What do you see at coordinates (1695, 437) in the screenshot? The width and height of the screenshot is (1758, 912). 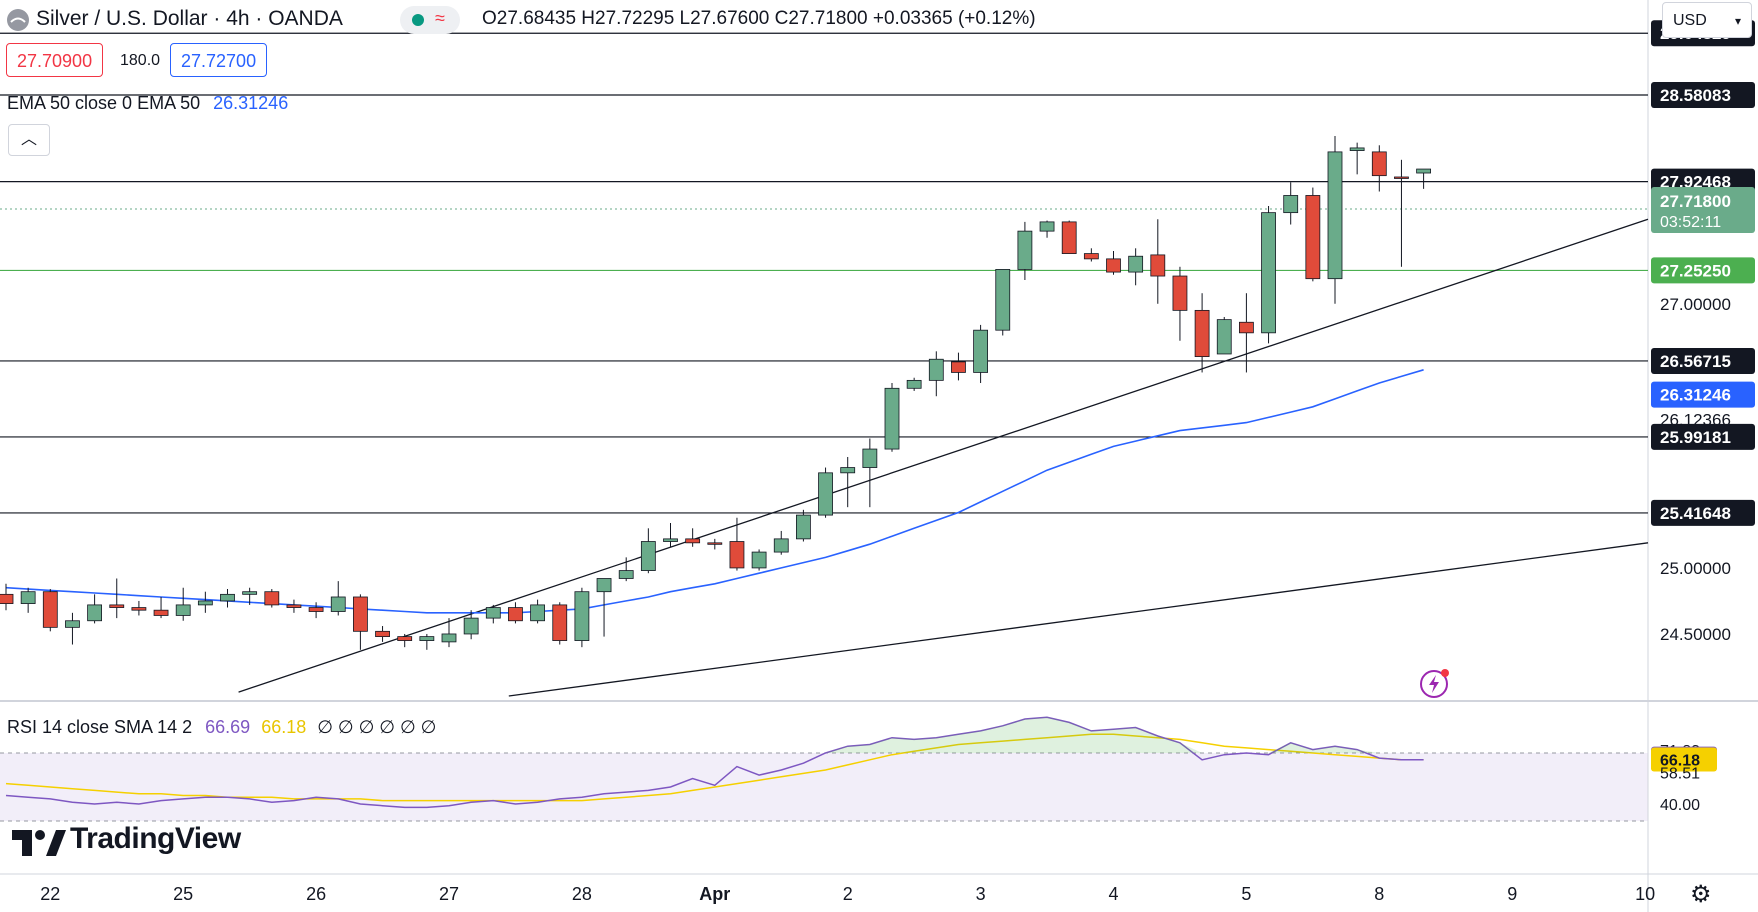 I see `level-label: 25.99181` at bounding box center [1695, 437].